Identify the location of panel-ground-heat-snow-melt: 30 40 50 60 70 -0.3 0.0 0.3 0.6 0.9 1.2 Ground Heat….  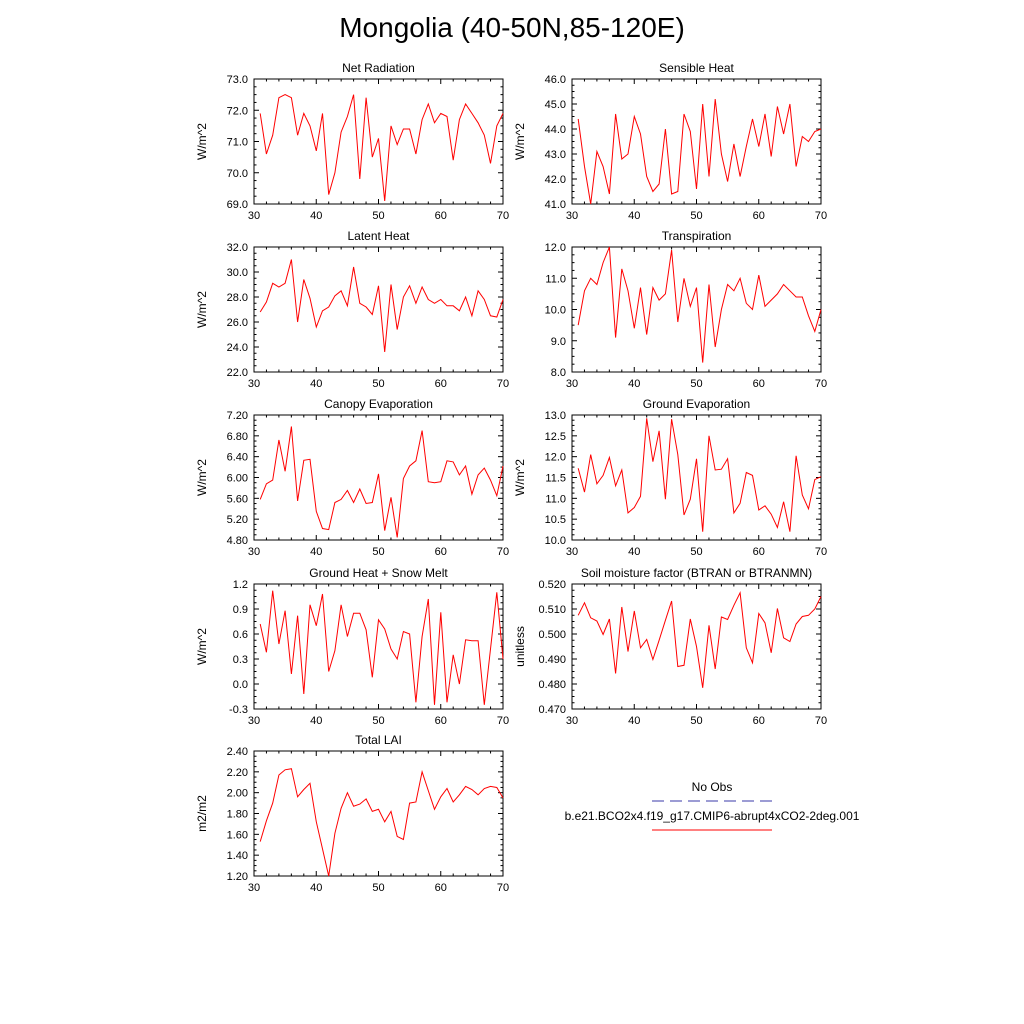
(352, 646).